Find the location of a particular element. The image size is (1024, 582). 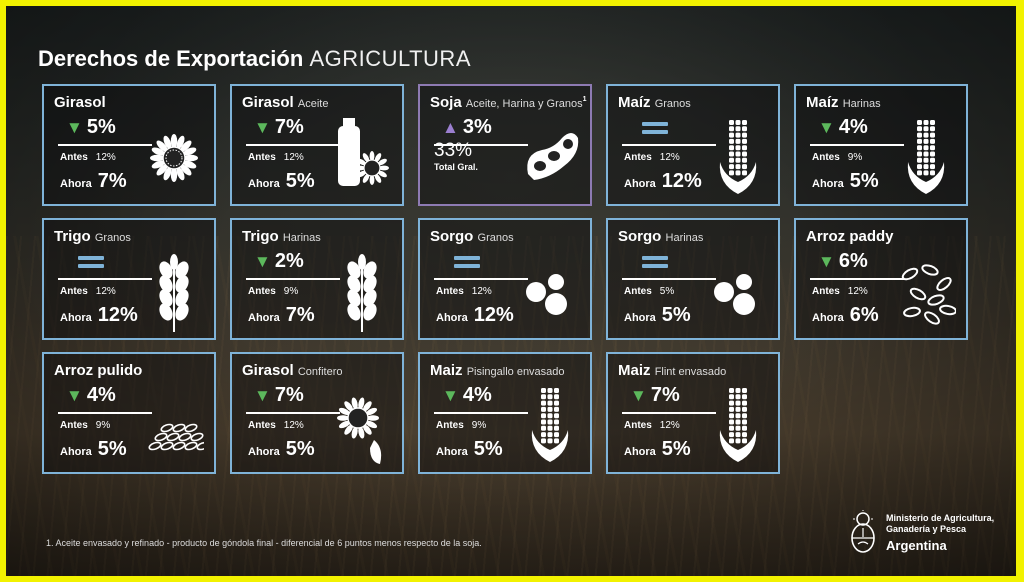

card-product-name: Sorgo Granos is located at coordinates (472, 236).